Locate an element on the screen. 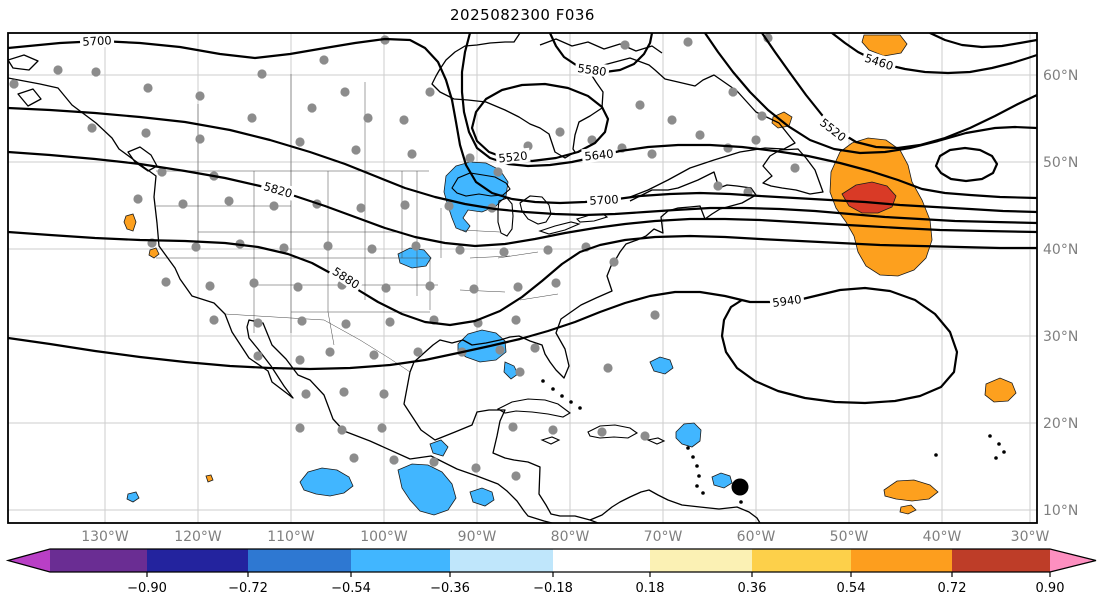 Image resolution: width=1105 pixels, height=615 pixels. contour-label-text: 5580 is located at coordinates (592, 70).